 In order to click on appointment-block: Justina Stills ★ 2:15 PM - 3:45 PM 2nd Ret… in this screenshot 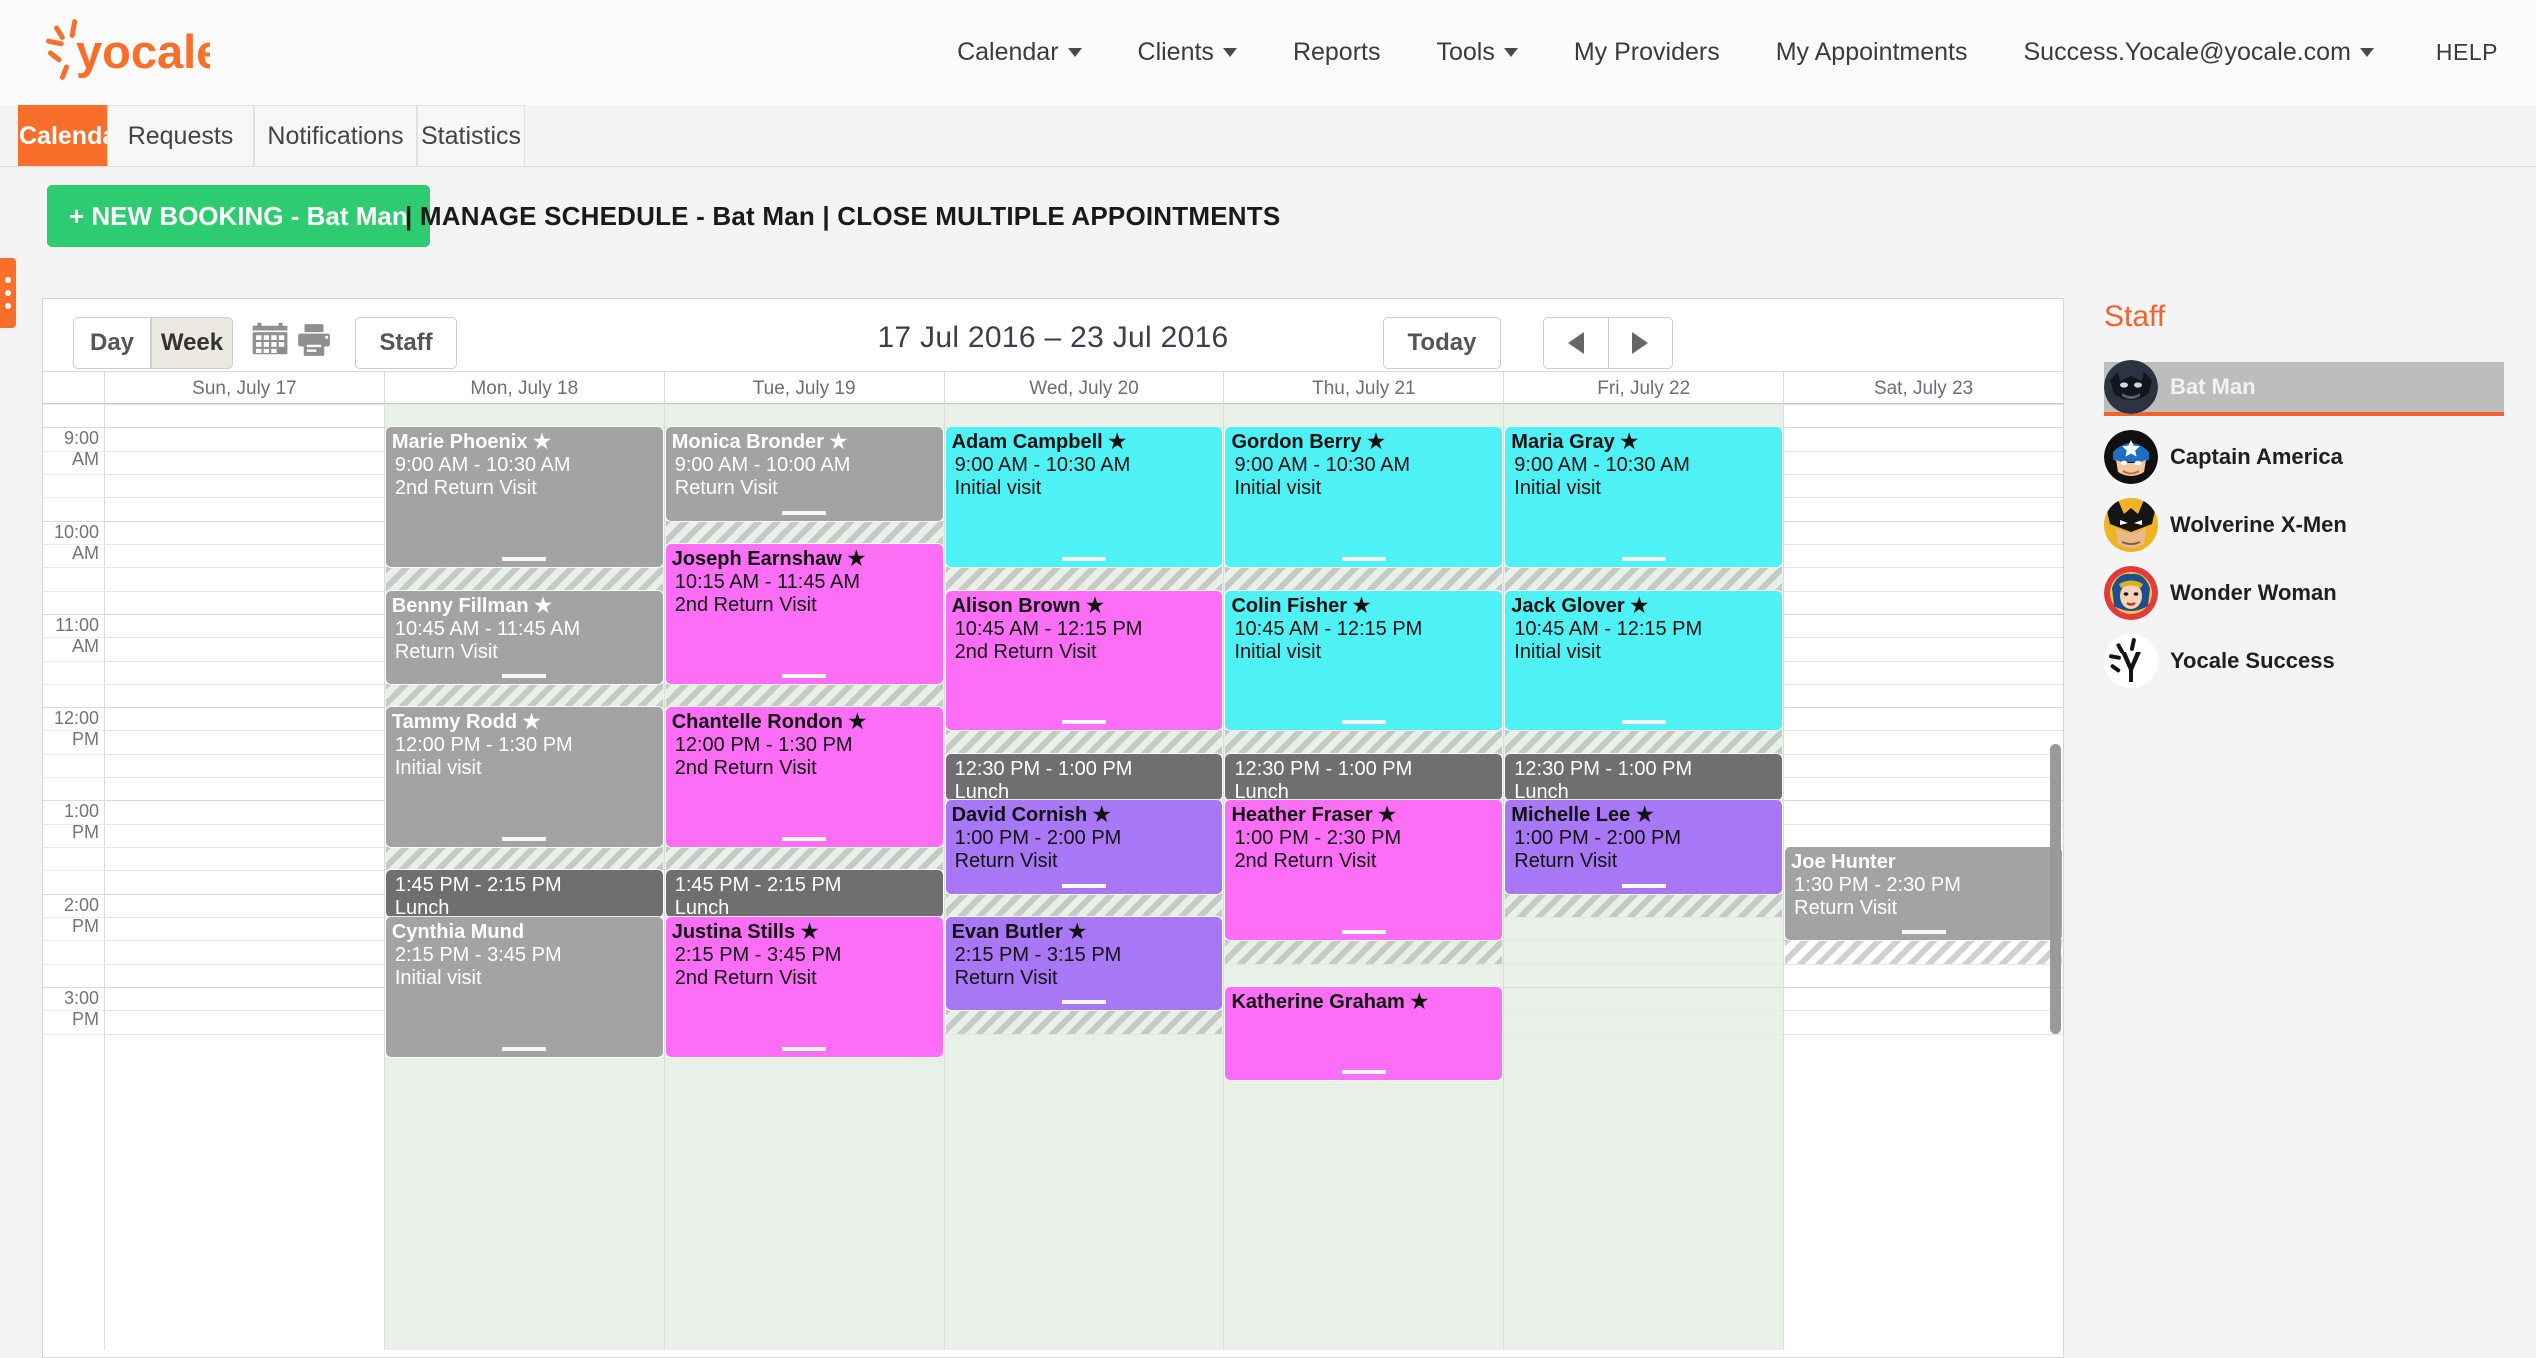, I will do `click(804, 987)`.